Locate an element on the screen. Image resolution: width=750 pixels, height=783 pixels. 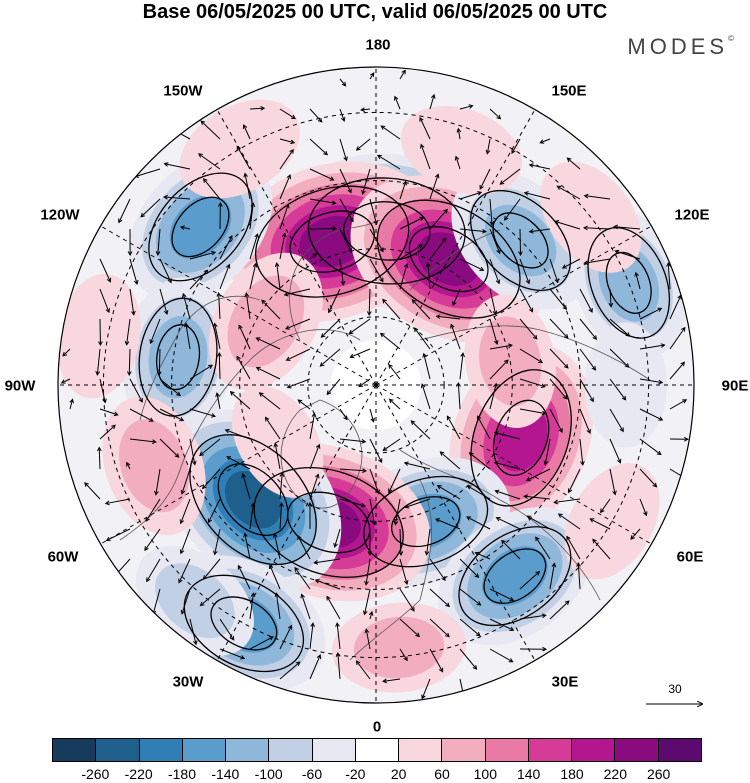
anomaly-positive is located at coordinates (154, 466).